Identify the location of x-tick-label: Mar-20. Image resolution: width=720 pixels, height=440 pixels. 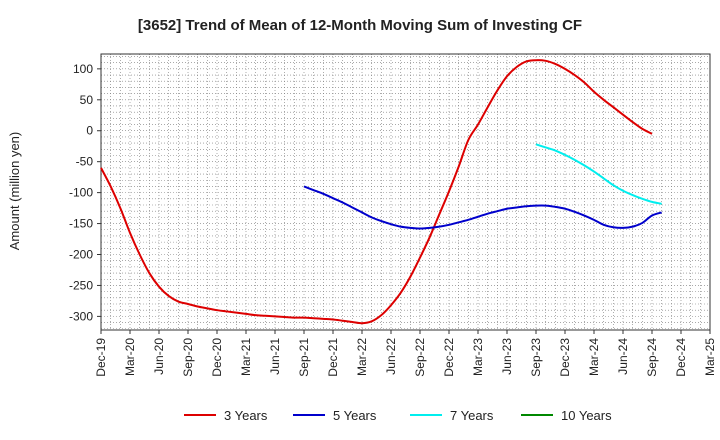
(130, 357).